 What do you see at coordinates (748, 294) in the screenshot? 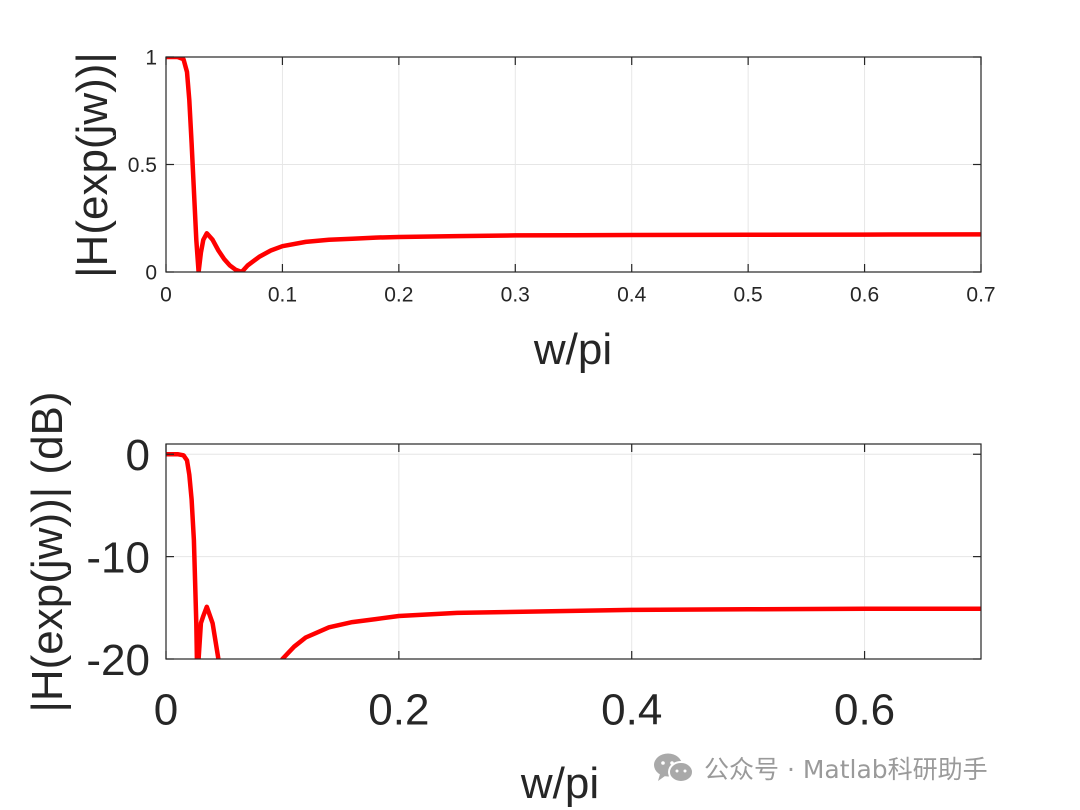
I see `x-tick-label: 0.5` at bounding box center [748, 294].